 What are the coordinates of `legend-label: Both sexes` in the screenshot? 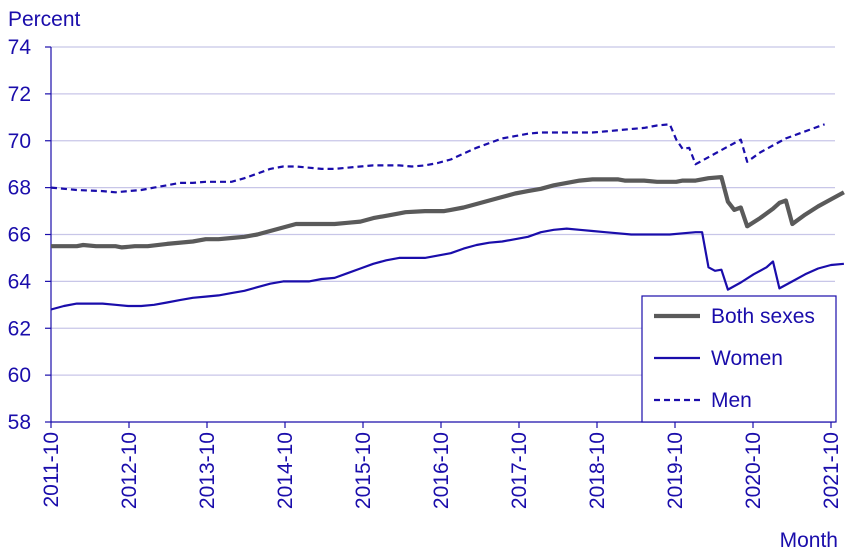 It's located at (763, 316).